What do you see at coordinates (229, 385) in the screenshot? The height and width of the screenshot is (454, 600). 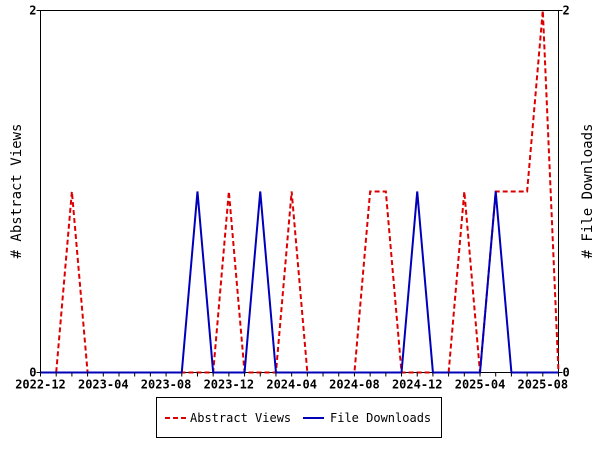 I see `x-tick-label: 2023-12` at bounding box center [229, 385].